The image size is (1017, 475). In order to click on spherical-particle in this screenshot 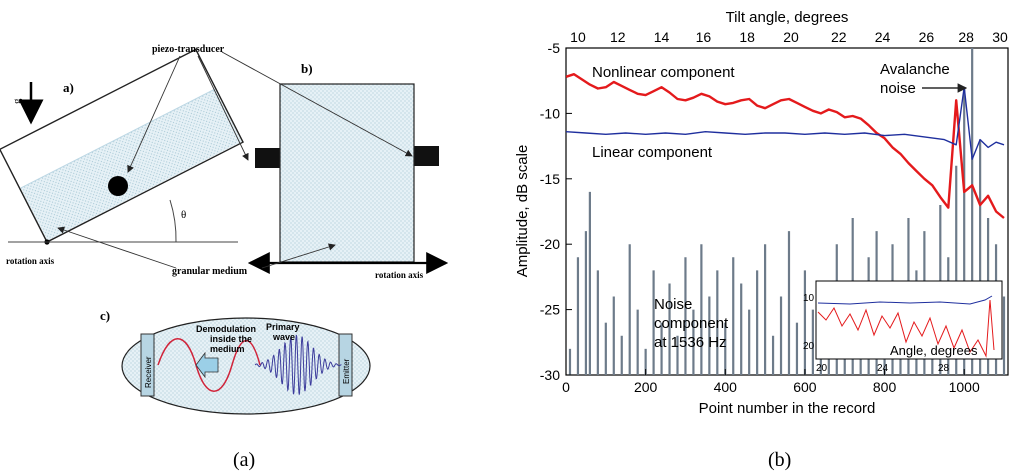, I will do `click(118, 186)`.